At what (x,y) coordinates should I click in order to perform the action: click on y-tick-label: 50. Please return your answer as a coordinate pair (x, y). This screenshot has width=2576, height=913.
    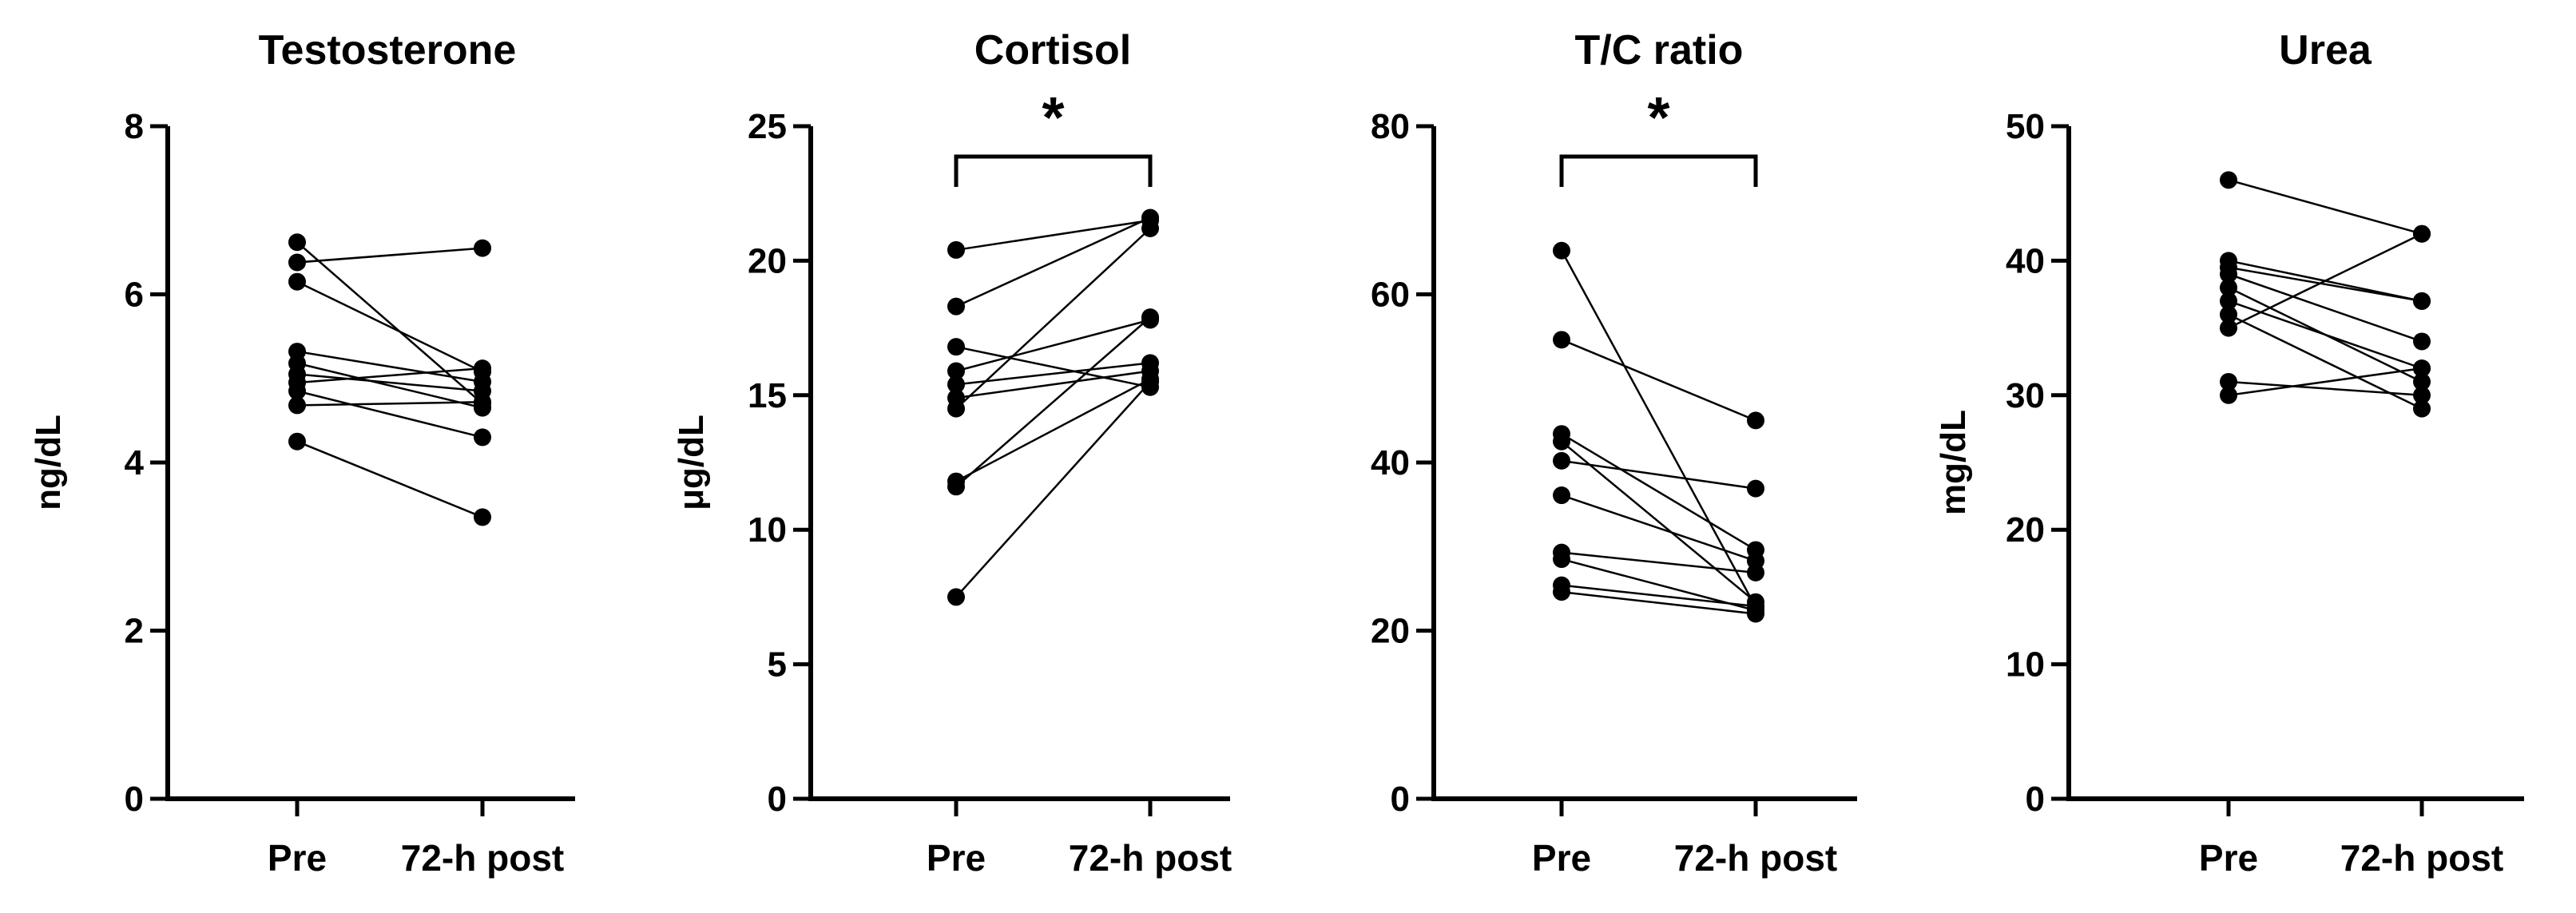
    Looking at the image, I should click on (2025, 126).